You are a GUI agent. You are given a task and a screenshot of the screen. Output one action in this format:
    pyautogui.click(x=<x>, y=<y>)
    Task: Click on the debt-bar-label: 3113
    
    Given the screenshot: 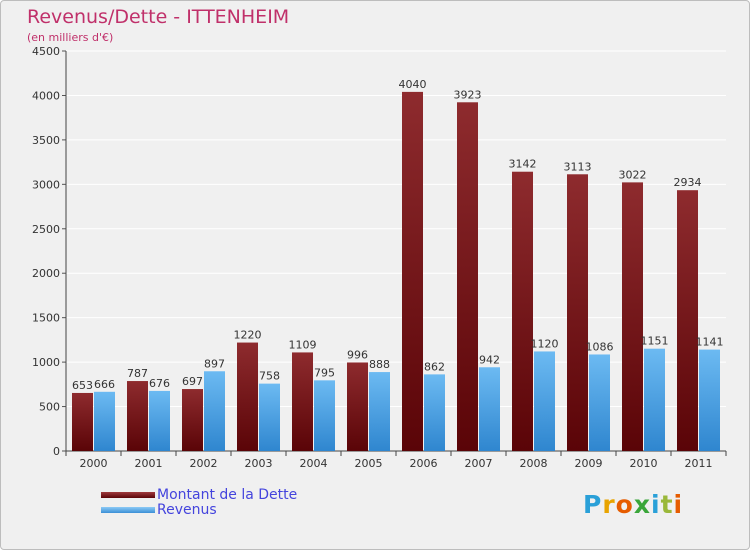 What is the action you would take?
    pyautogui.click(x=578, y=166)
    